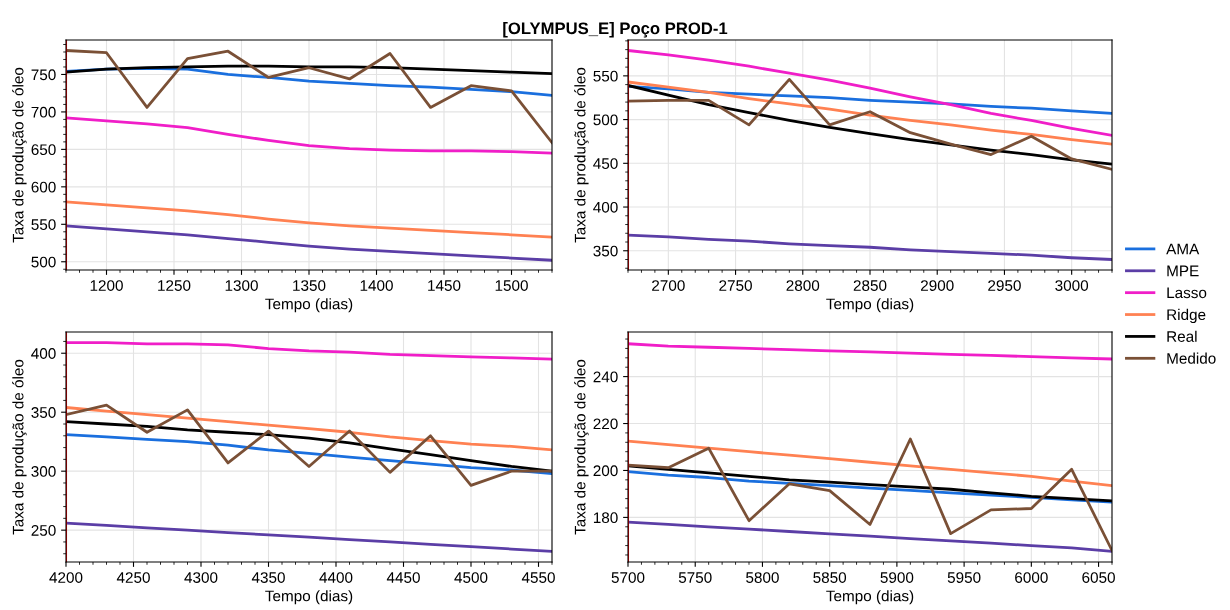  What do you see at coordinates (43, 471) in the screenshot?
I see `y-tick-label: 300` at bounding box center [43, 471].